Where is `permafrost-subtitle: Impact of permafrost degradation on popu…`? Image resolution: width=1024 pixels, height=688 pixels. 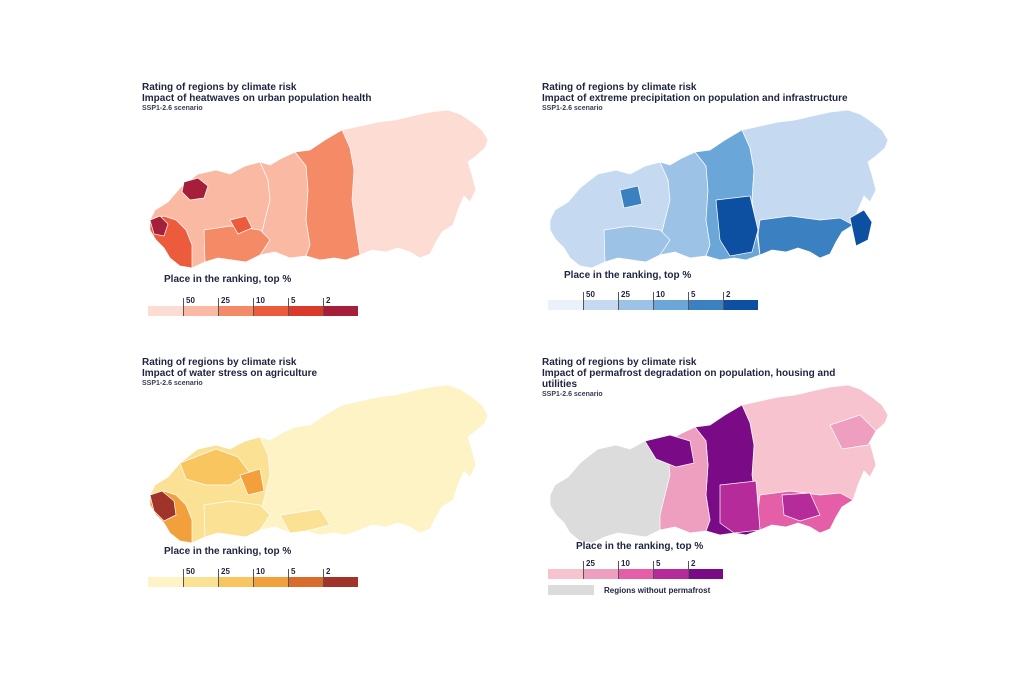 permafrost-subtitle: Impact of permafrost degradation on popu… is located at coordinates (689, 379).